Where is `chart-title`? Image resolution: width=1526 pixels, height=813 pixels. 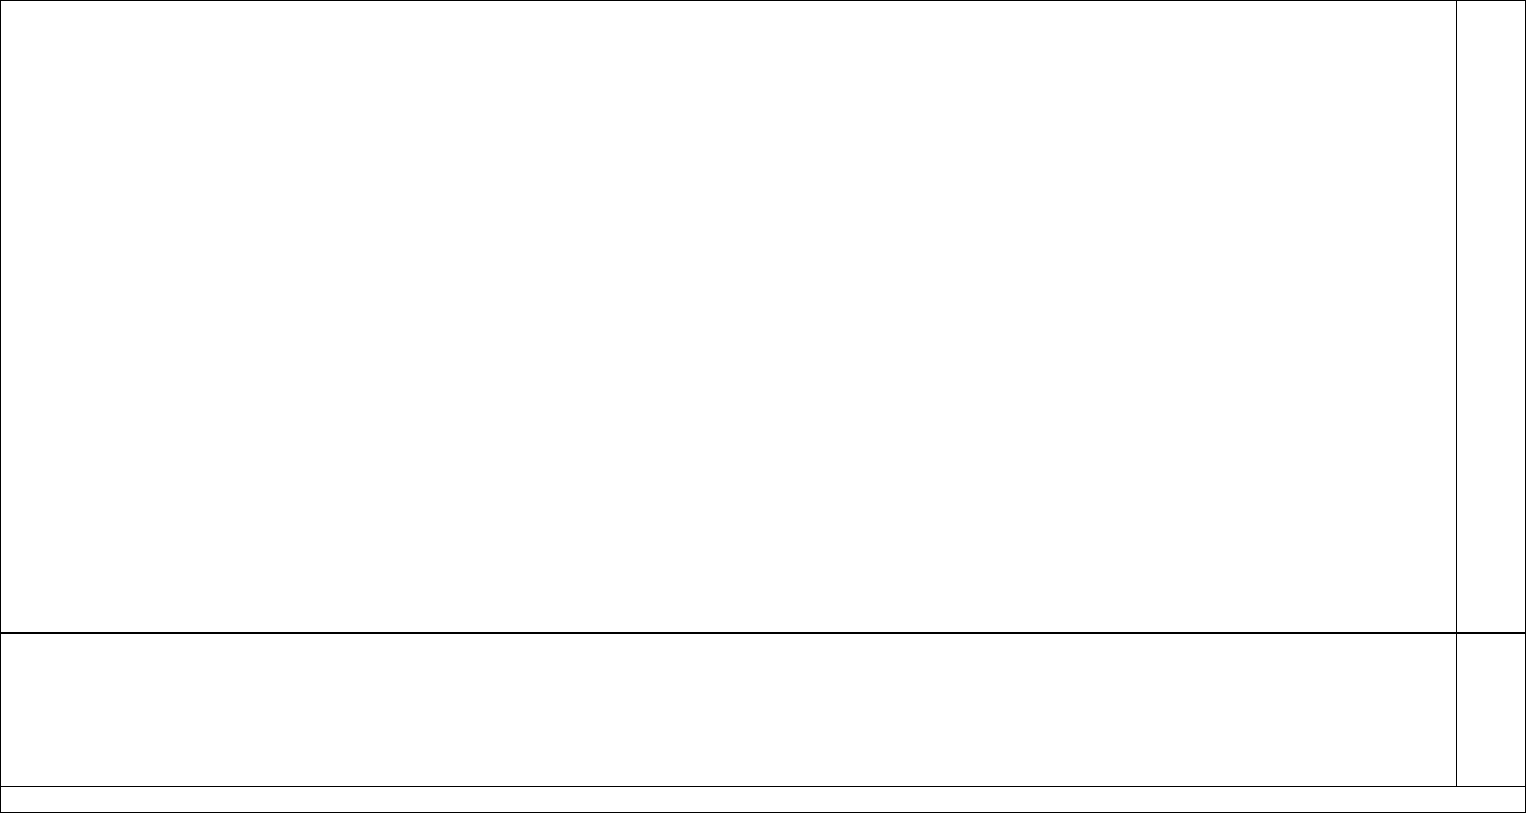
chart-title is located at coordinates (21, 12).